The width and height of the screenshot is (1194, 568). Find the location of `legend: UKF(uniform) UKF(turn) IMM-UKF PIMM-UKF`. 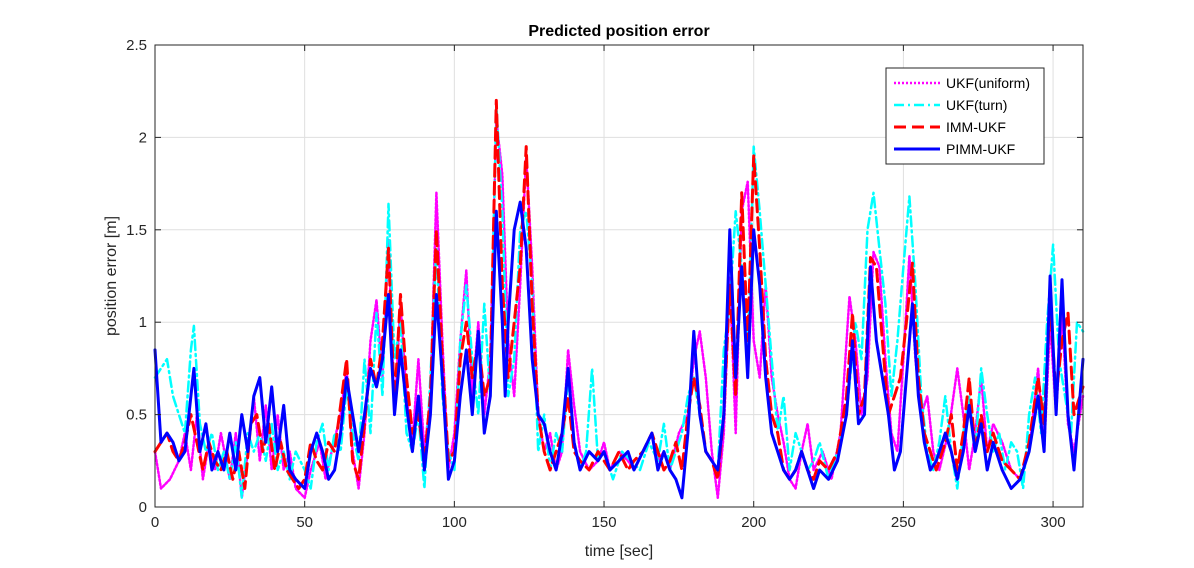

legend: UKF(uniform) UKF(turn) IMM-UKF PIMM-UKF is located at coordinates (965, 116).